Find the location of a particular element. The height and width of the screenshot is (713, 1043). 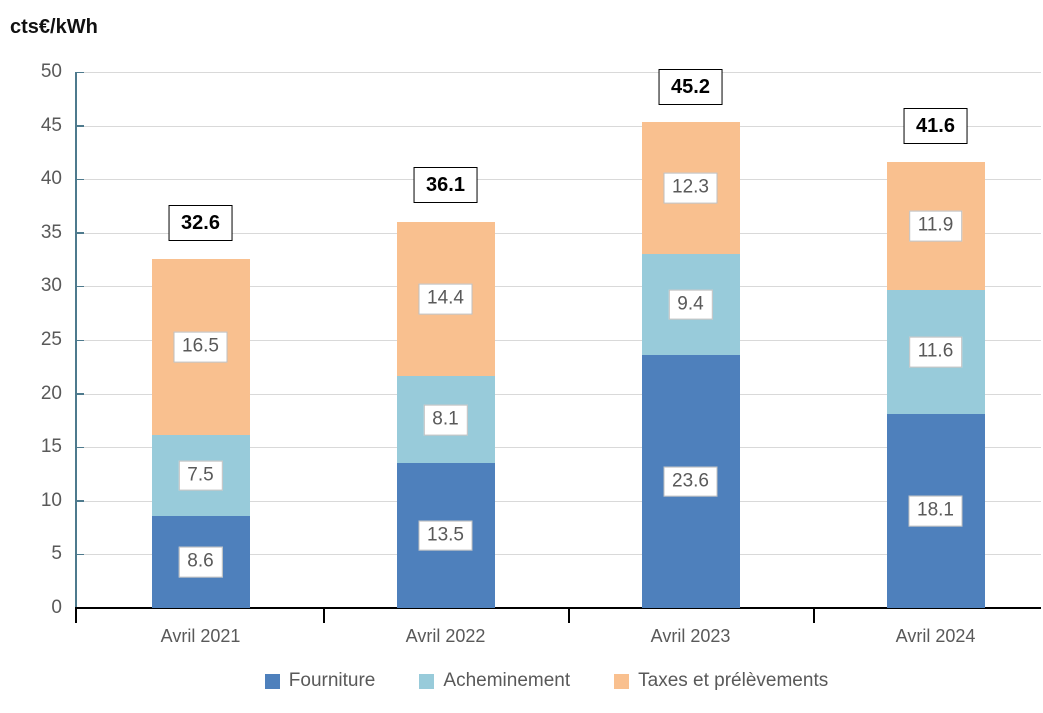

x-tick-label: Avril 2022 is located at coordinates (445, 636).